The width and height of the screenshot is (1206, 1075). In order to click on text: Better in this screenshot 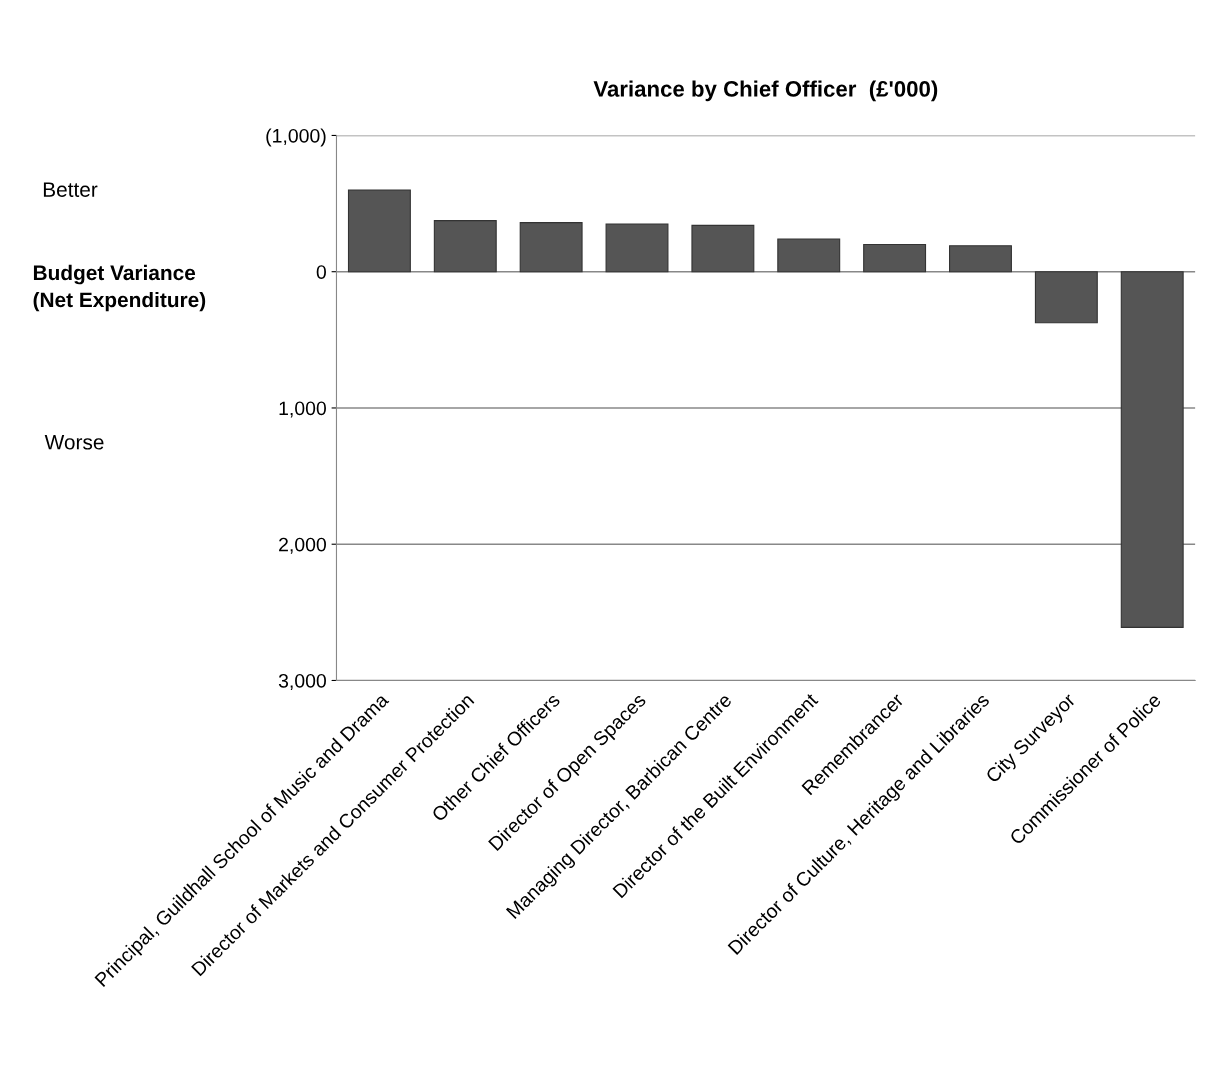, I will do `click(70, 189)`.